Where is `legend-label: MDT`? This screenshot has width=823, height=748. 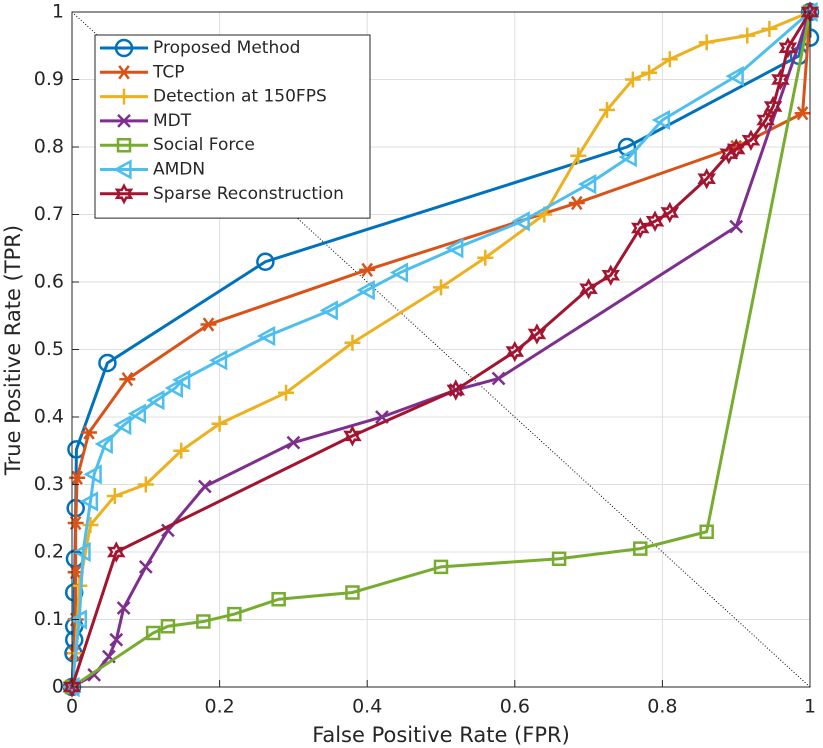
legend-label: MDT is located at coordinates (172, 121).